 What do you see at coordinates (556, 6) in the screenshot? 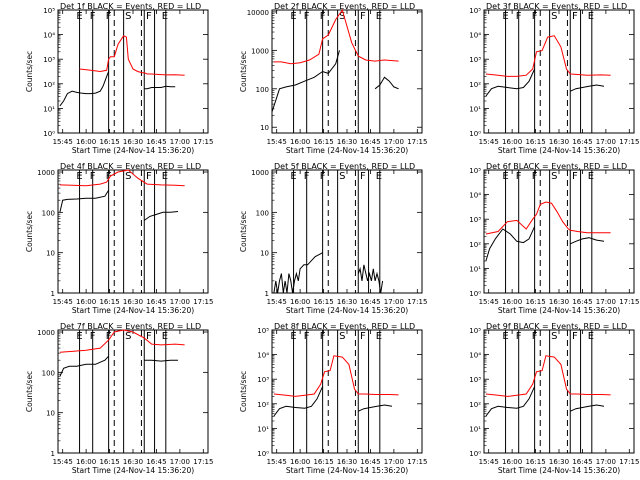
I see `panel-title: Det 3f BLACK = Events, RED = LLD` at bounding box center [556, 6].